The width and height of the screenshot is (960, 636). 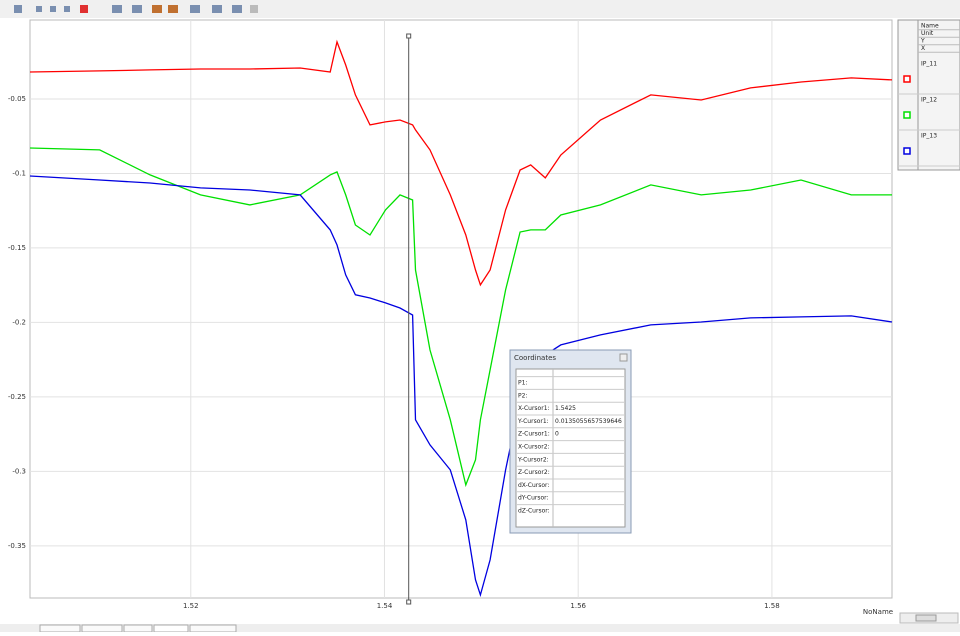 I want to click on y-tick-label: -0.05, so click(x=17, y=99).